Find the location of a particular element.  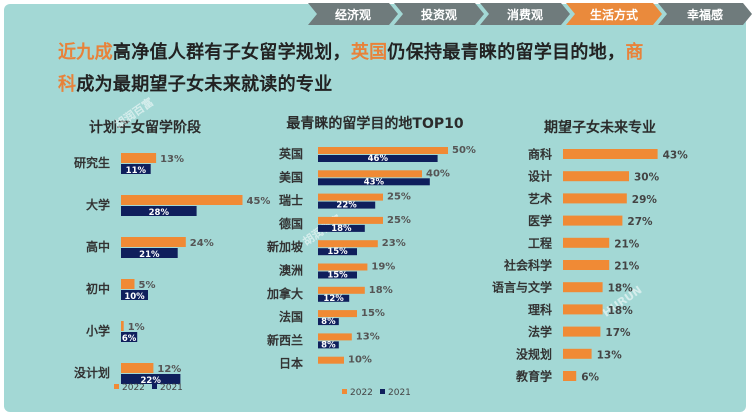

chart1-title: 计划子女留学阶段 is located at coordinates (145, 128).